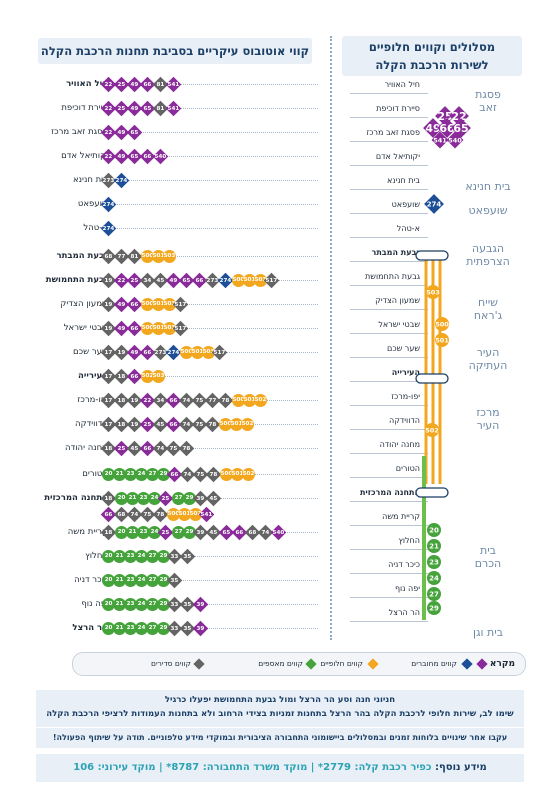 This screenshot has height=796, width=552. What do you see at coordinates (141, 108) in the screenshot?
I see `bus-line-chips: 22 25 49 65 81 541` at bounding box center [141, 108].